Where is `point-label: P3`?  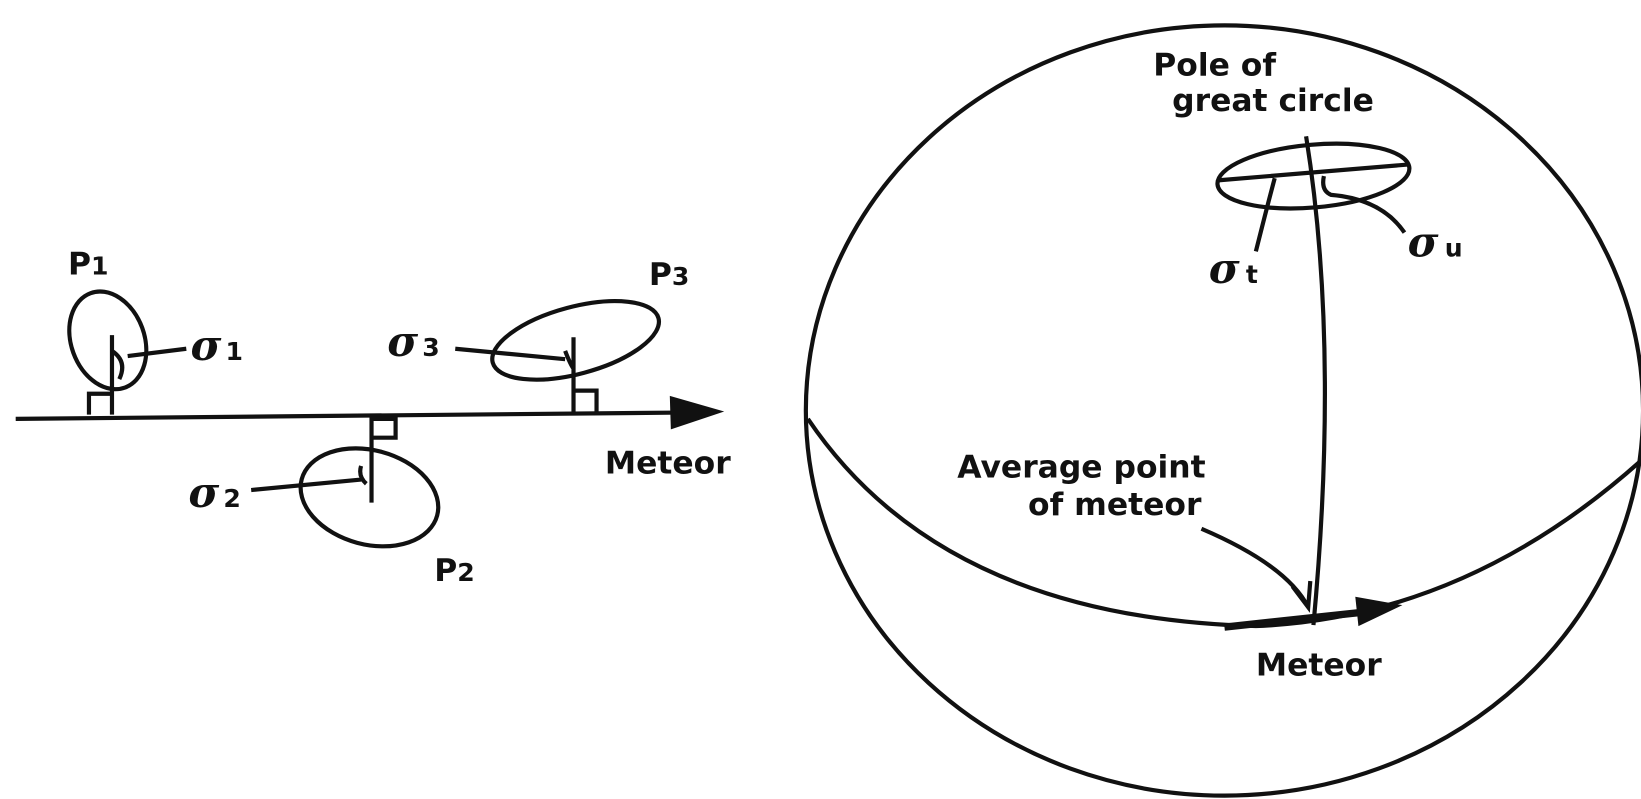
point-label: P3 is located at coordinates (669, 275).